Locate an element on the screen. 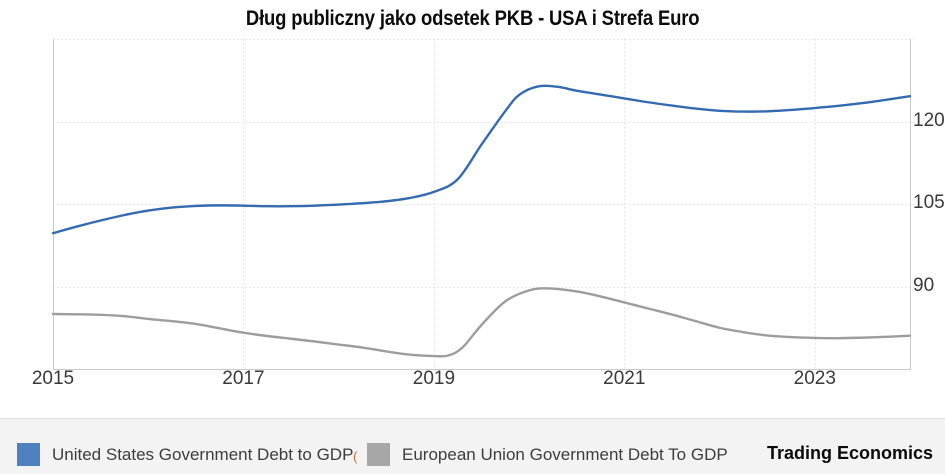 This screenshot has width=945, height=474. x-tick-2023: 2023 is located at coordinates (814, 378).